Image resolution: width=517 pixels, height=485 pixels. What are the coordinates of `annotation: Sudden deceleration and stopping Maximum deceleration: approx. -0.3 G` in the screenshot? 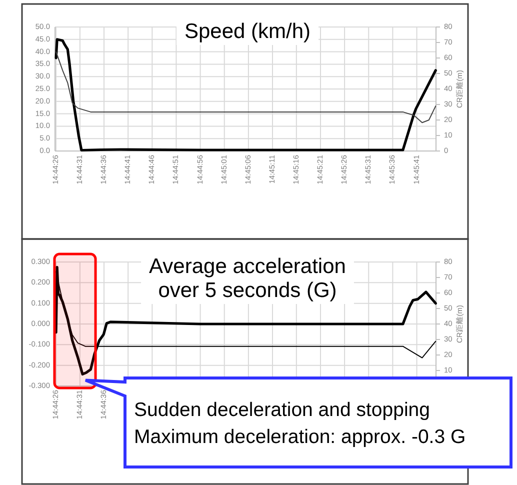 It's located at (300, 423).